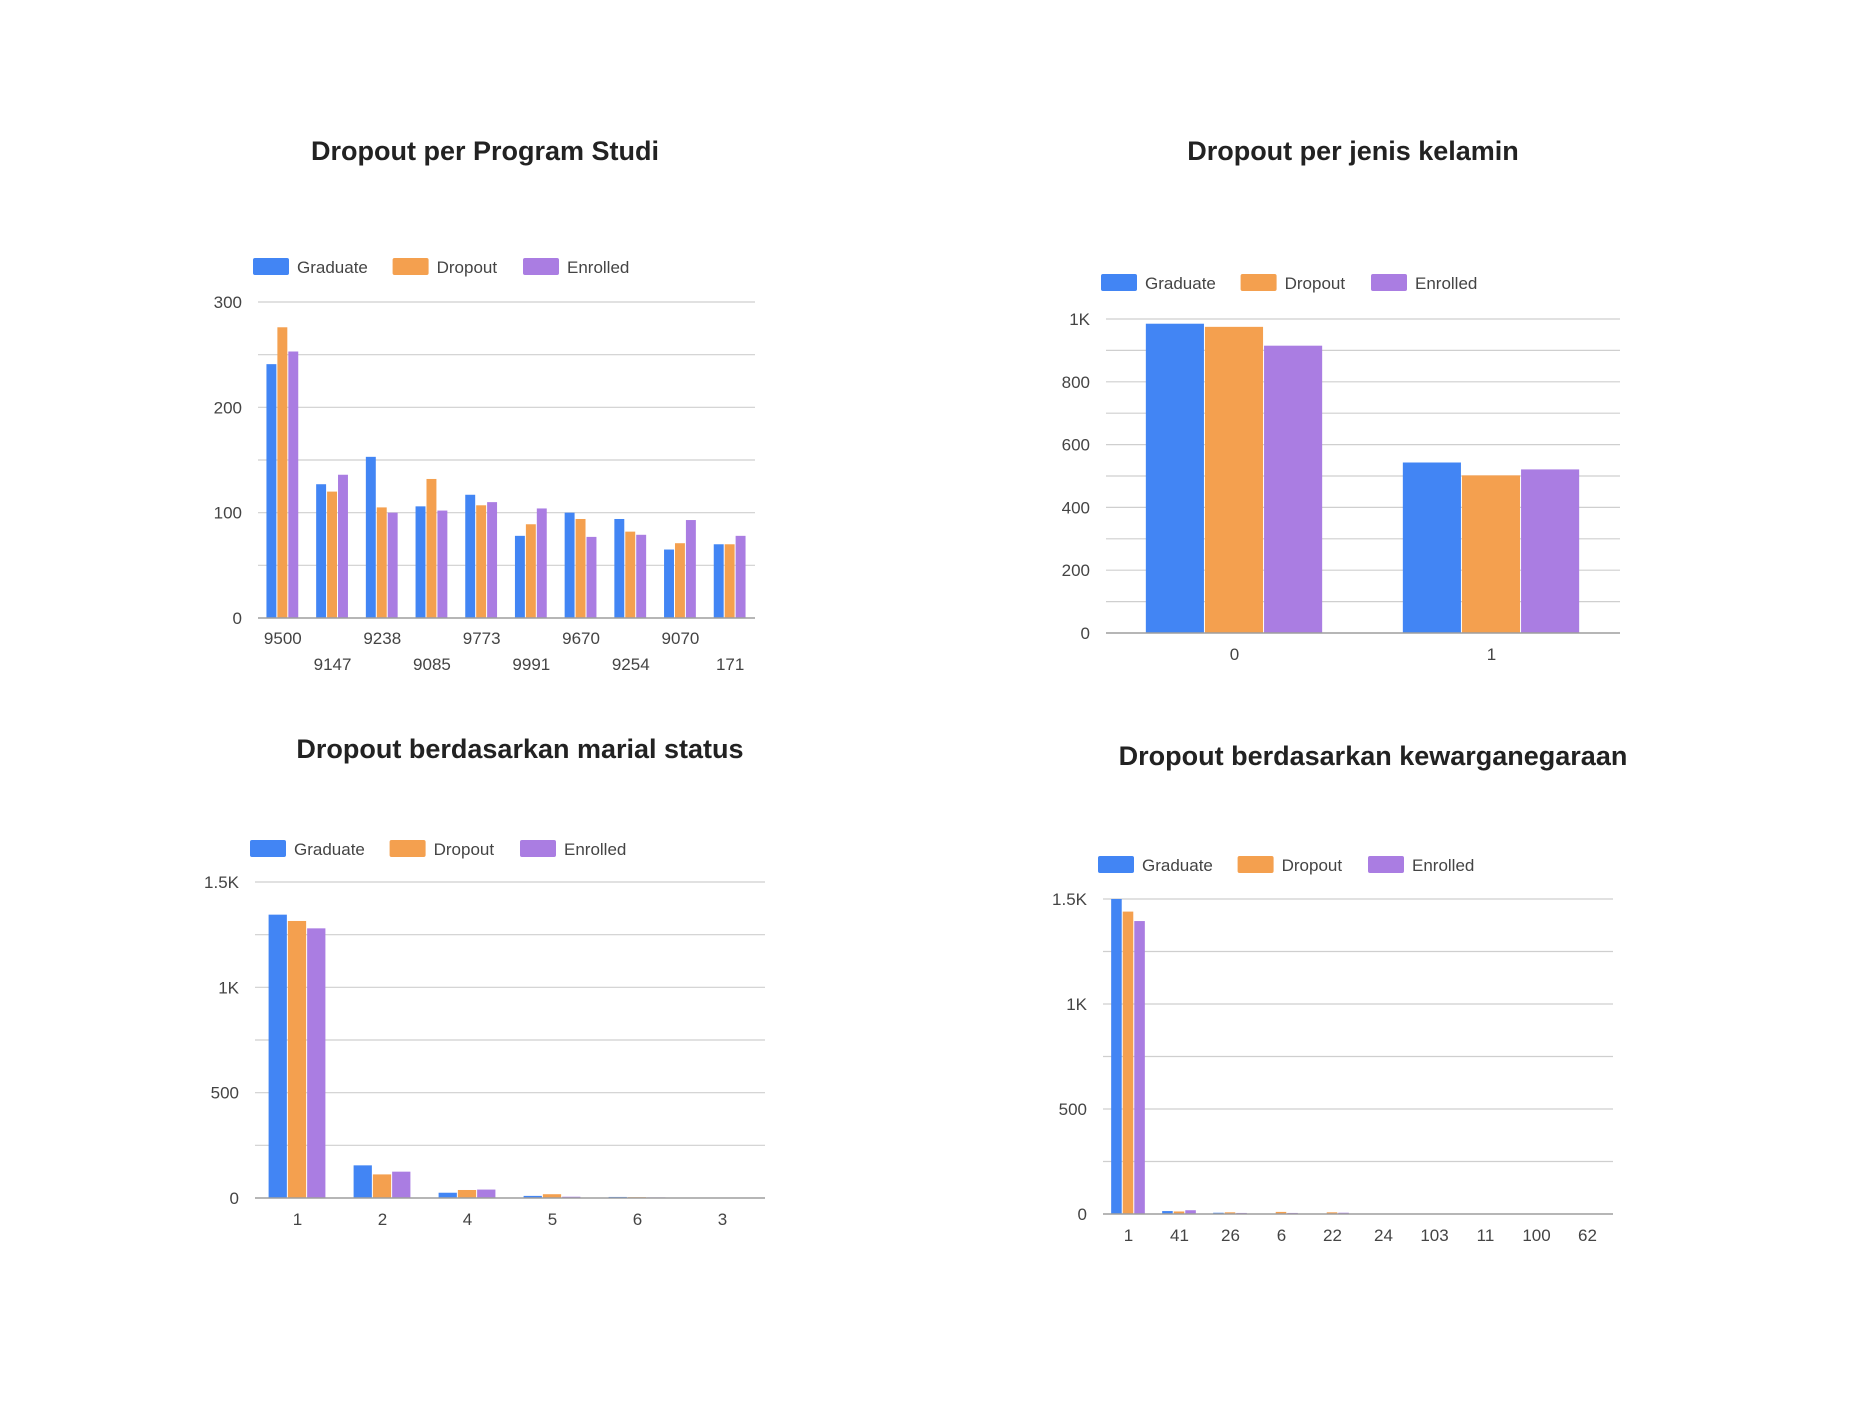 Image resolution: width=1875 pixels, height=1407 pixels. I want to click on x-tick-label: 24, so click(1383, 1235).